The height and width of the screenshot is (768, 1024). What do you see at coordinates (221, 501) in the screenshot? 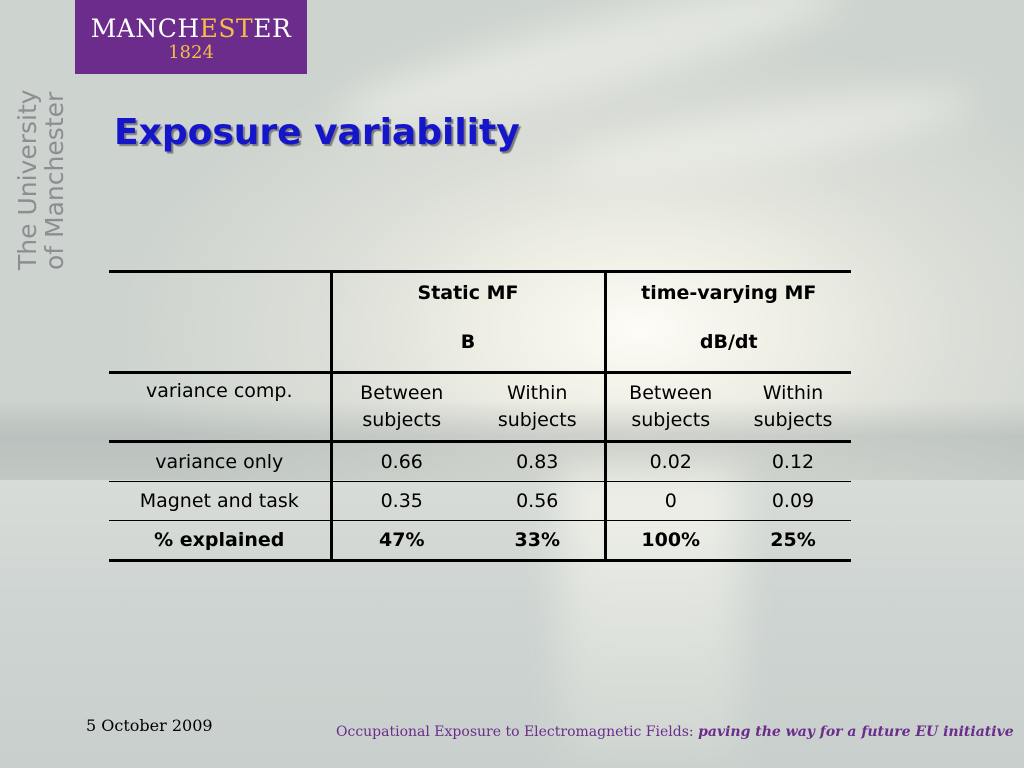
I see `row-label: Magnet and task` at bounding box center [221, 501].